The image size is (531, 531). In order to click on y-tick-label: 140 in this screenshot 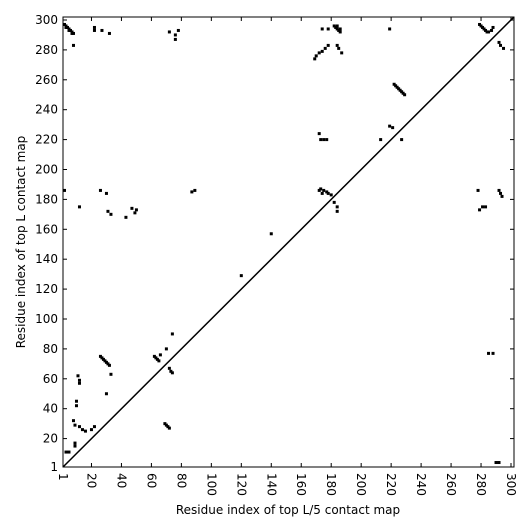, I will do `click(46, 259)`.